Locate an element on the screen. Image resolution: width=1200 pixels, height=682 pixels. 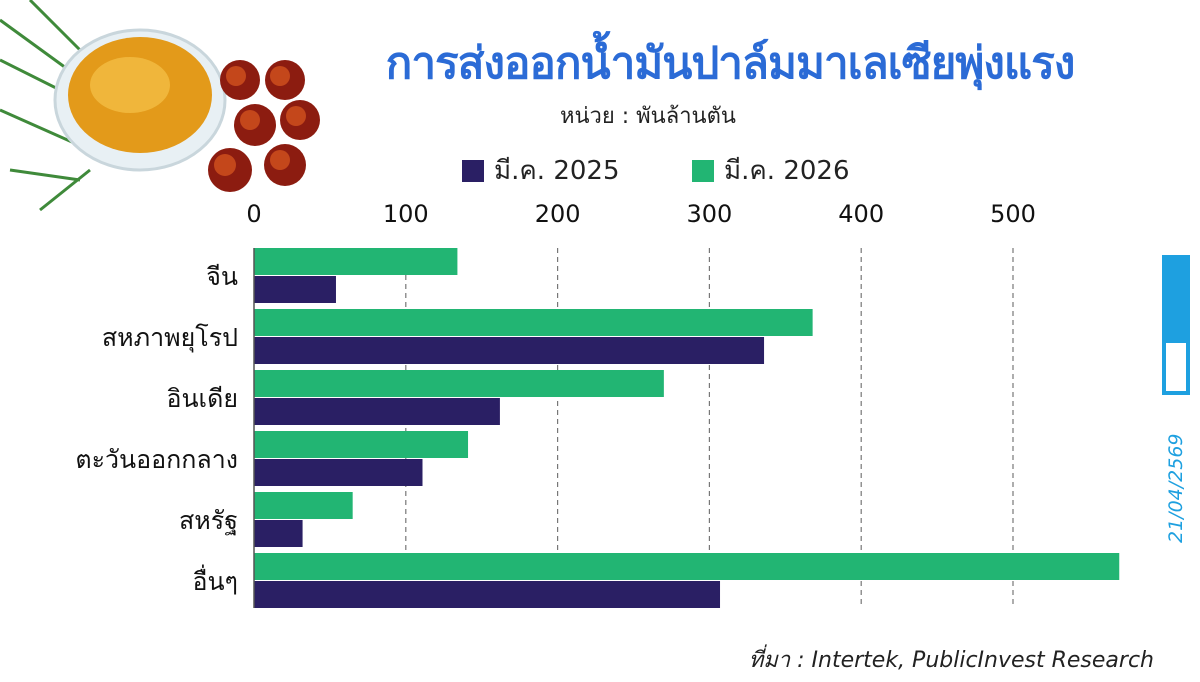
watermark: 21/04/2569 is located at coordinates (1176, 399).